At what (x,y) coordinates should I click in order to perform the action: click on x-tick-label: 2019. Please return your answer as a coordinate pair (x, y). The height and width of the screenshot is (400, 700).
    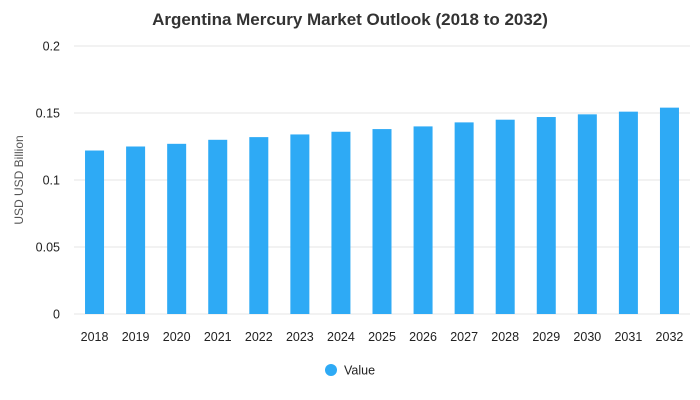
    Looking at the image, I should click on (136, 337).